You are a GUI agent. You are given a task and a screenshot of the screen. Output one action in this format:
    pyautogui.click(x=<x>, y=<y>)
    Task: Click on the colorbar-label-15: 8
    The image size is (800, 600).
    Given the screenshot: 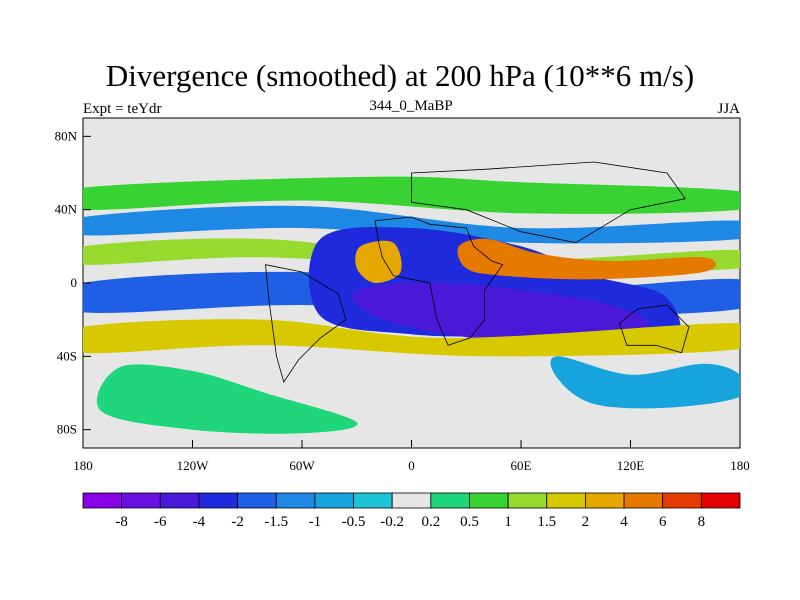 What is the action you would take?
    pyautogui.click(x=702, y=522)
    